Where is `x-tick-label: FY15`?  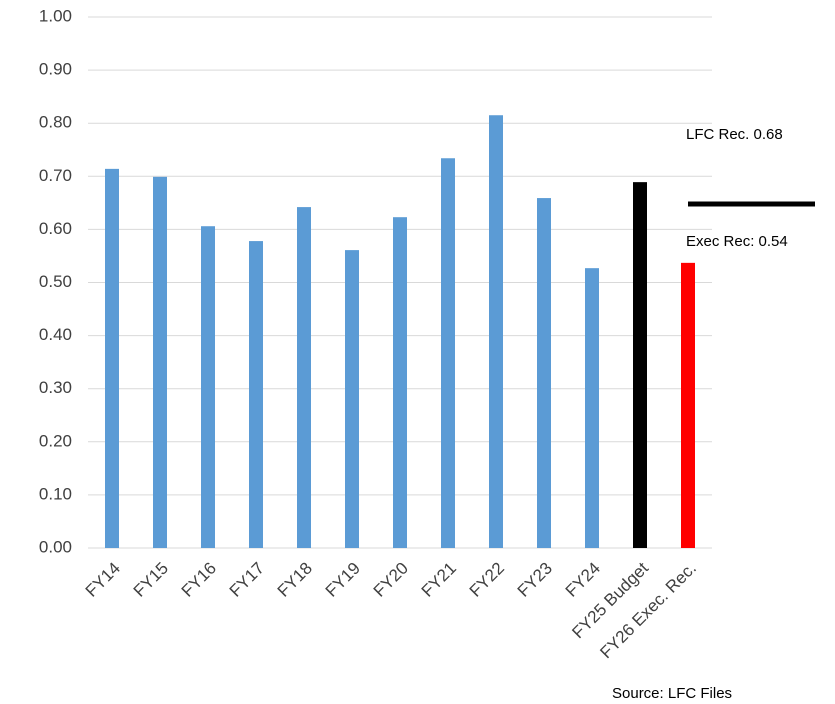 x-tick-label: FY15 is located at coordinates (151, 580).